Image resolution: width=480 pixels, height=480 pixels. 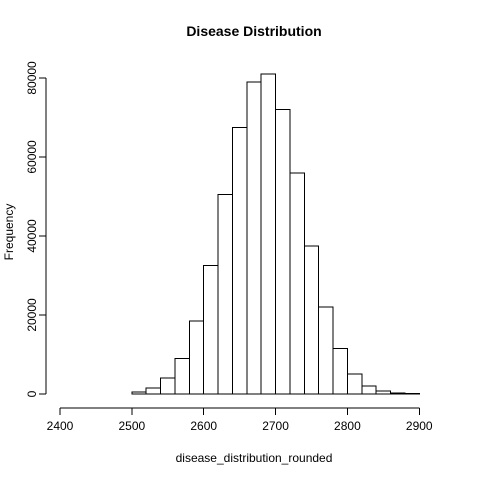 I want to click on y-axis-tick-label: 20000, so click(x=32, y=315).